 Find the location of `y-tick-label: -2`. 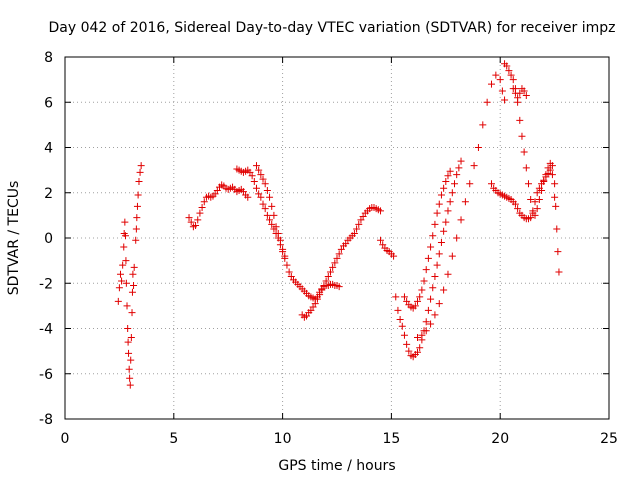

y-tick-label: -2 is located at coordinates (46, 284).